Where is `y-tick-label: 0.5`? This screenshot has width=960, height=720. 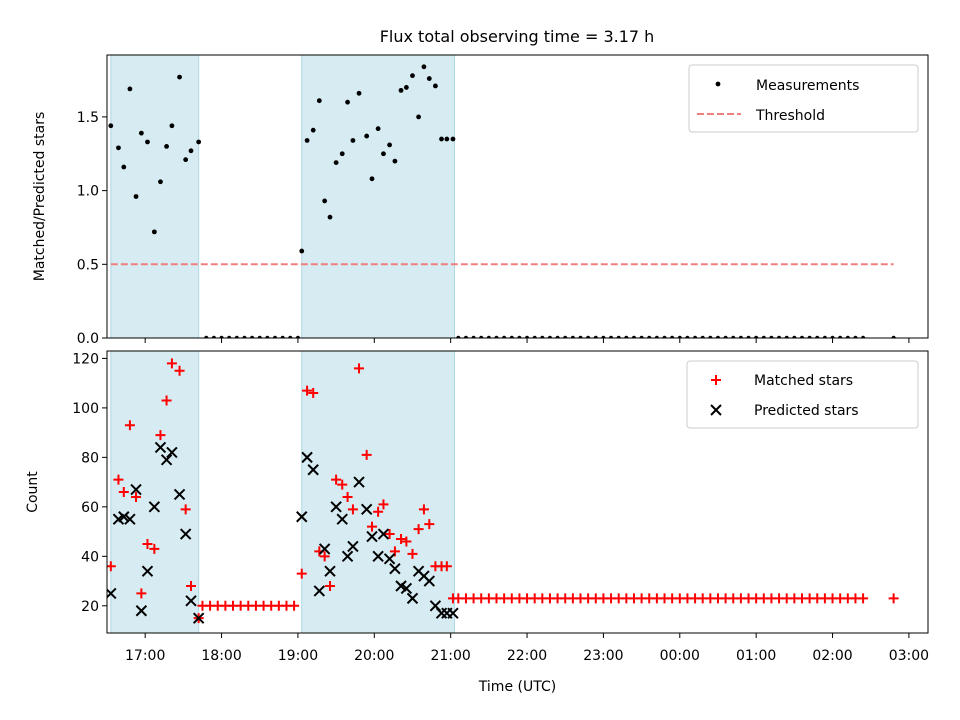
y-tick-label: 0.5 is located at coordinates (88, 265).